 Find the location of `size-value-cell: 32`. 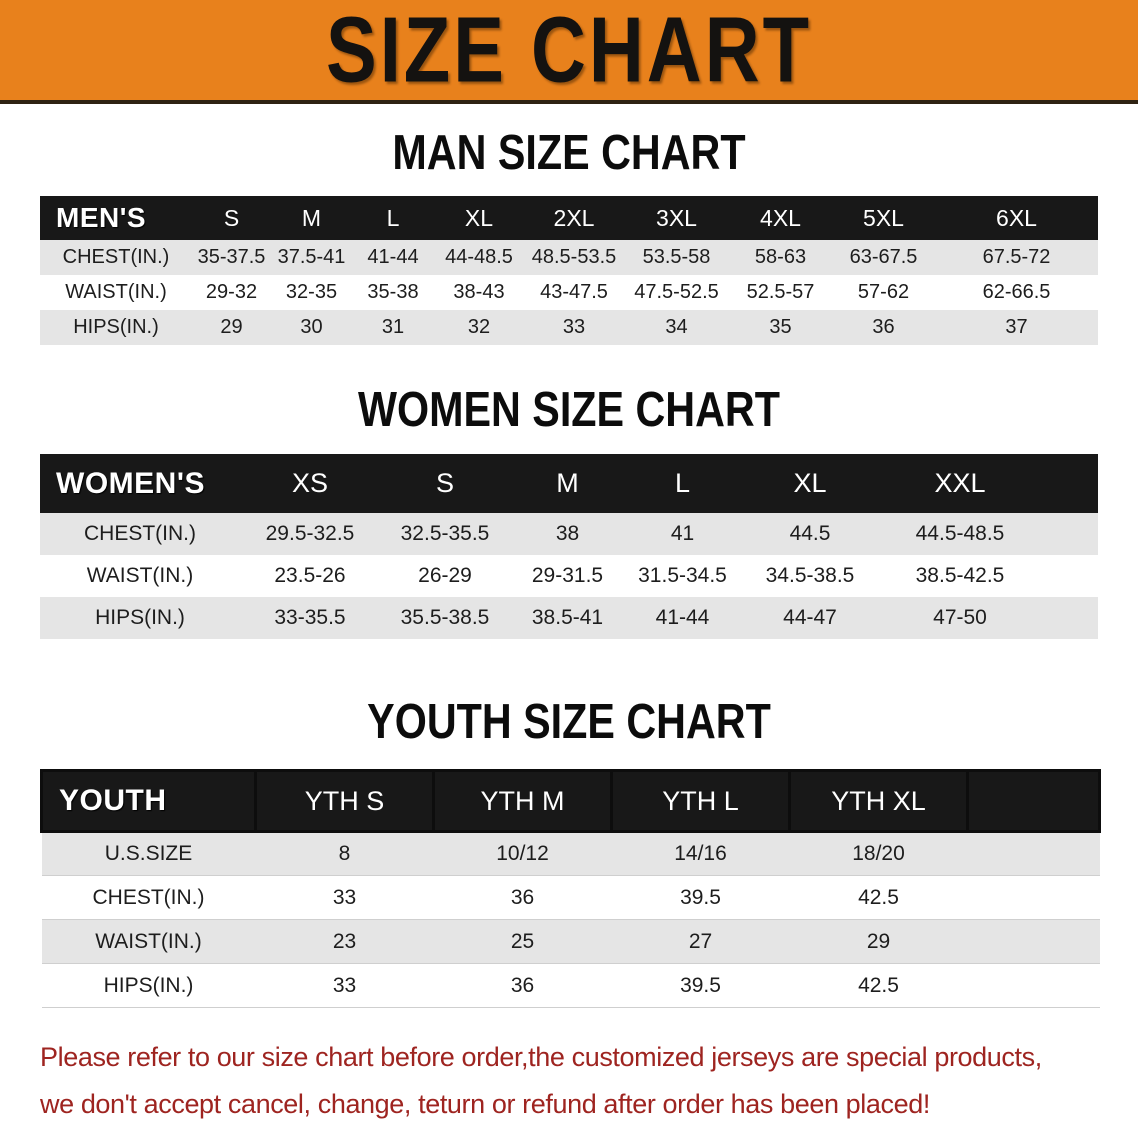

size-value-cell: 32 is located at coordinates (479, 327).